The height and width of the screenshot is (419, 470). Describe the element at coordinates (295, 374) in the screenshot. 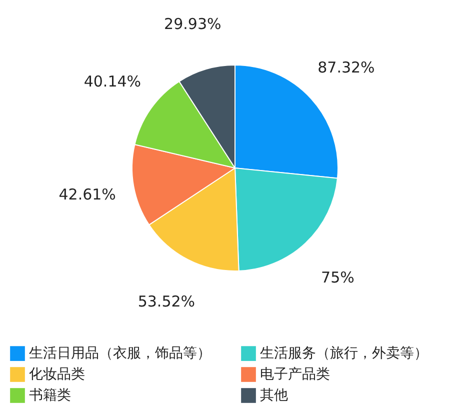

I see `legend-label: 电子产品类` at that location.